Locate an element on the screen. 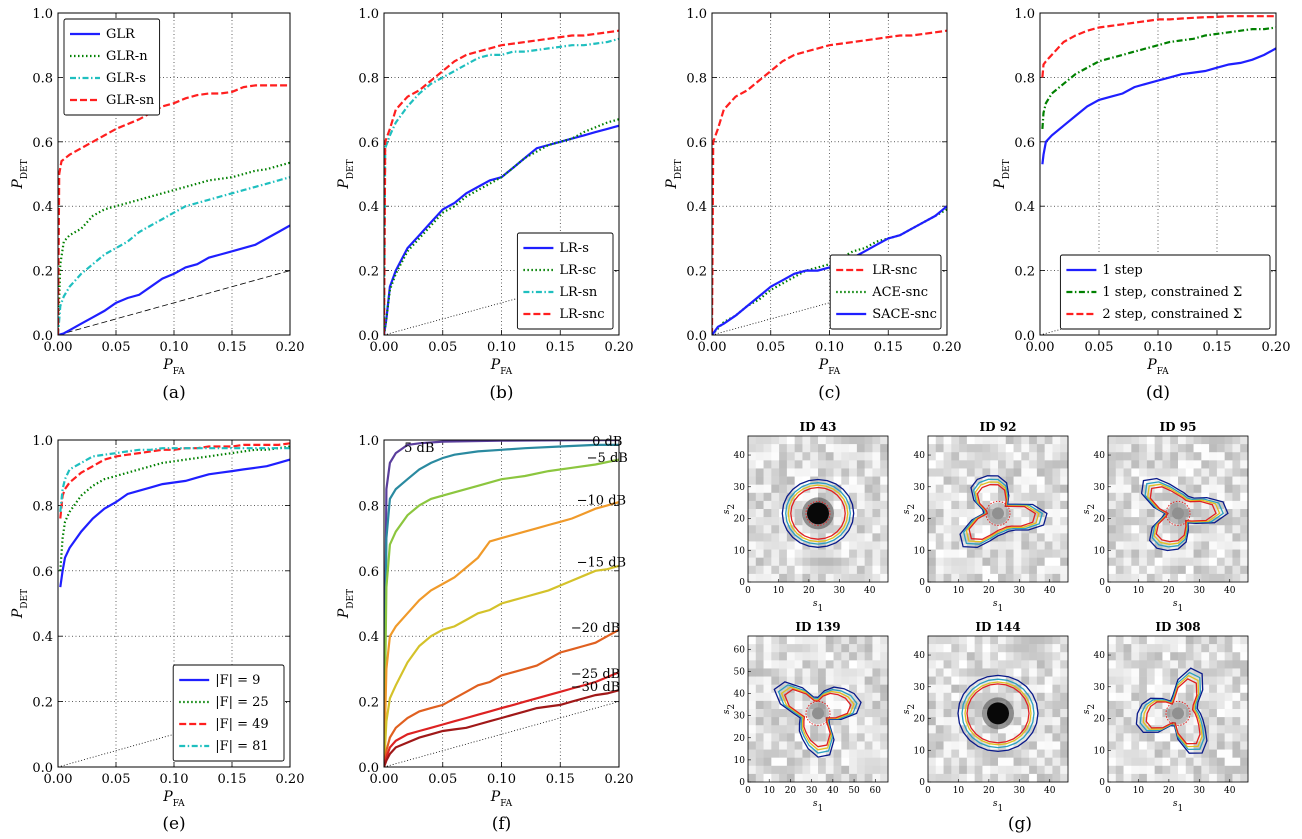  x-tick-label: 0 is located at coordinates (928, 791).